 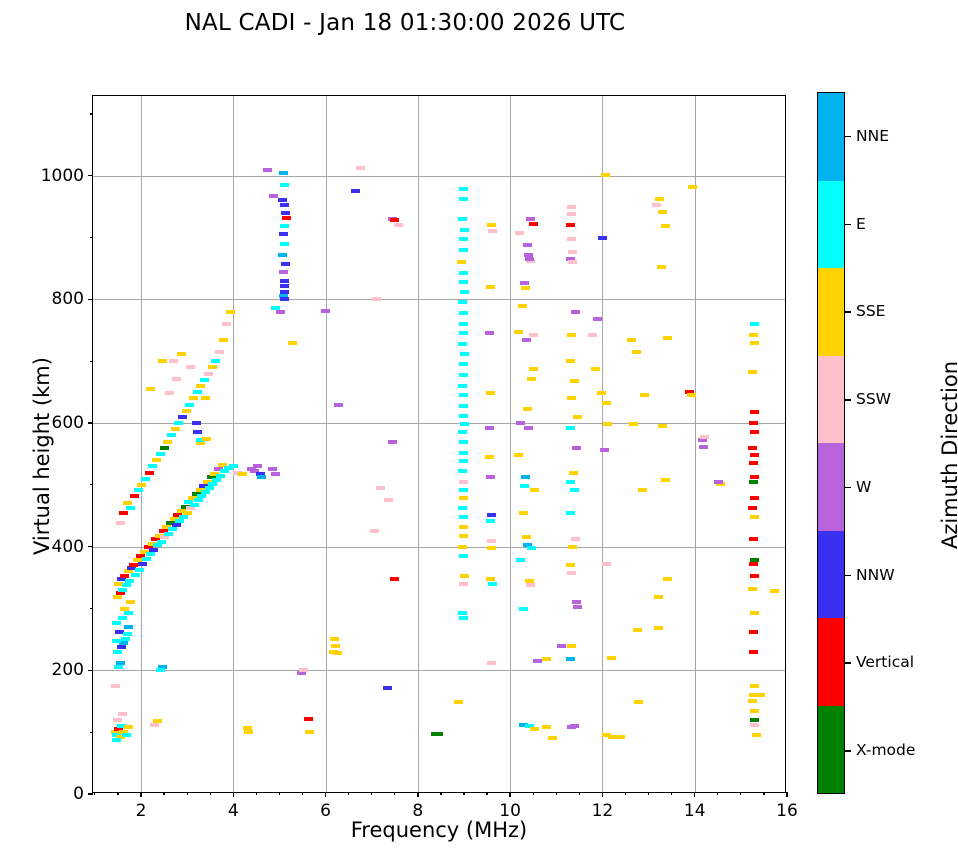 I want to click on colorbar-segment-vertical, so click(x=831, y=662).